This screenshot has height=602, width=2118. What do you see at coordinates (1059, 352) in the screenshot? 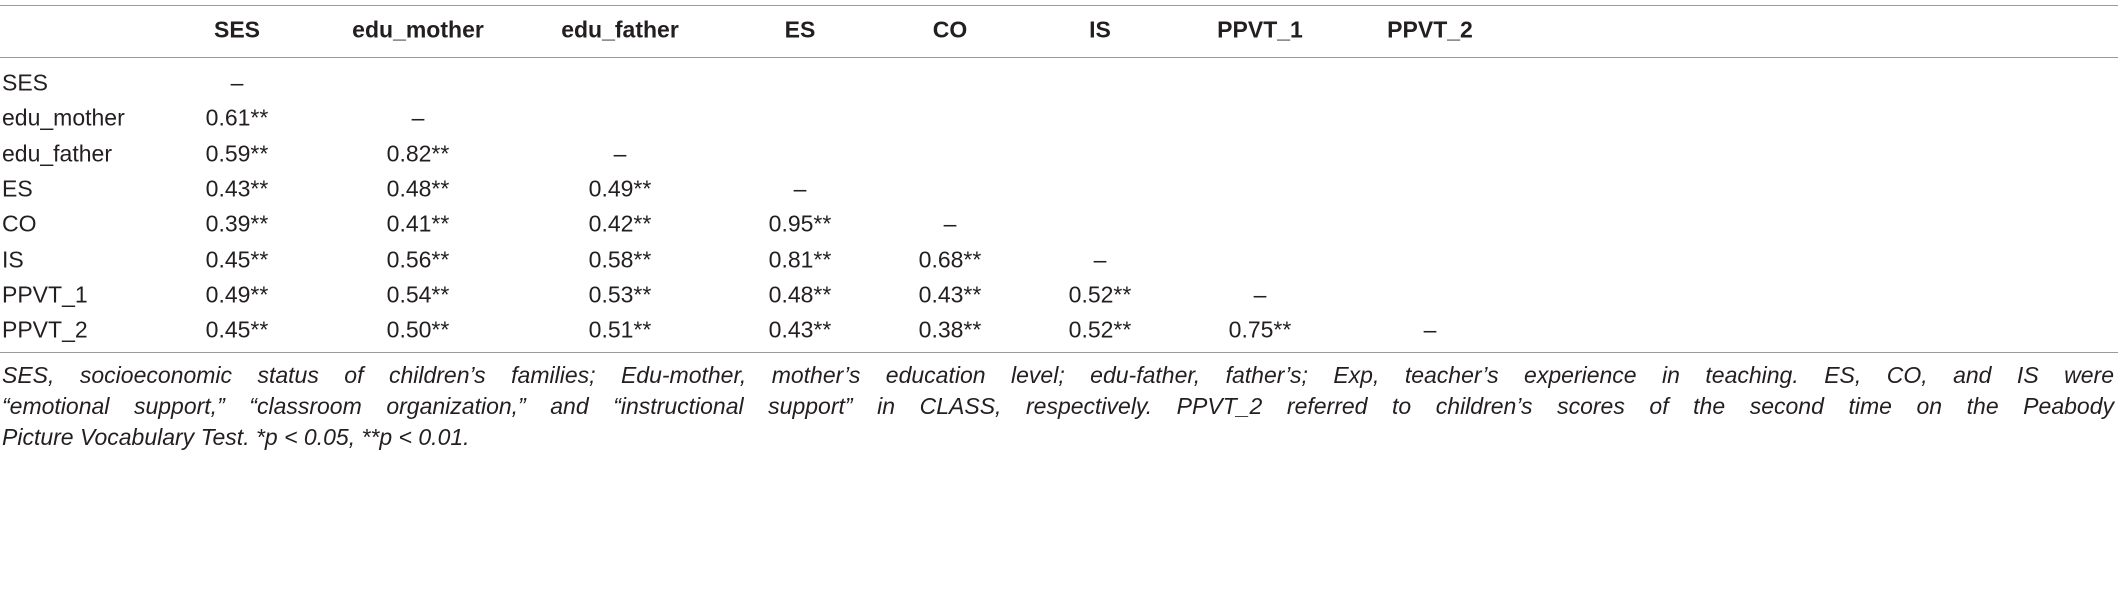
I see `bottom-rule` at bounding box center [1059, 352].